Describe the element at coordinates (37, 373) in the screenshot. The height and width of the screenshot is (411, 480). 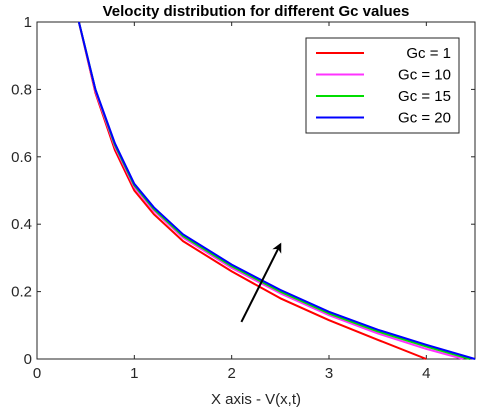
I see `x-tick-label: 0` at that location.